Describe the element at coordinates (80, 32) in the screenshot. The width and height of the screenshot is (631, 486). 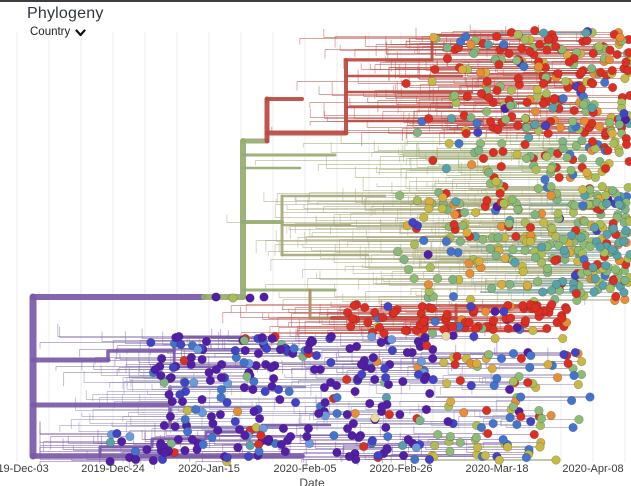
I see `chevron-down-icon` at that location.